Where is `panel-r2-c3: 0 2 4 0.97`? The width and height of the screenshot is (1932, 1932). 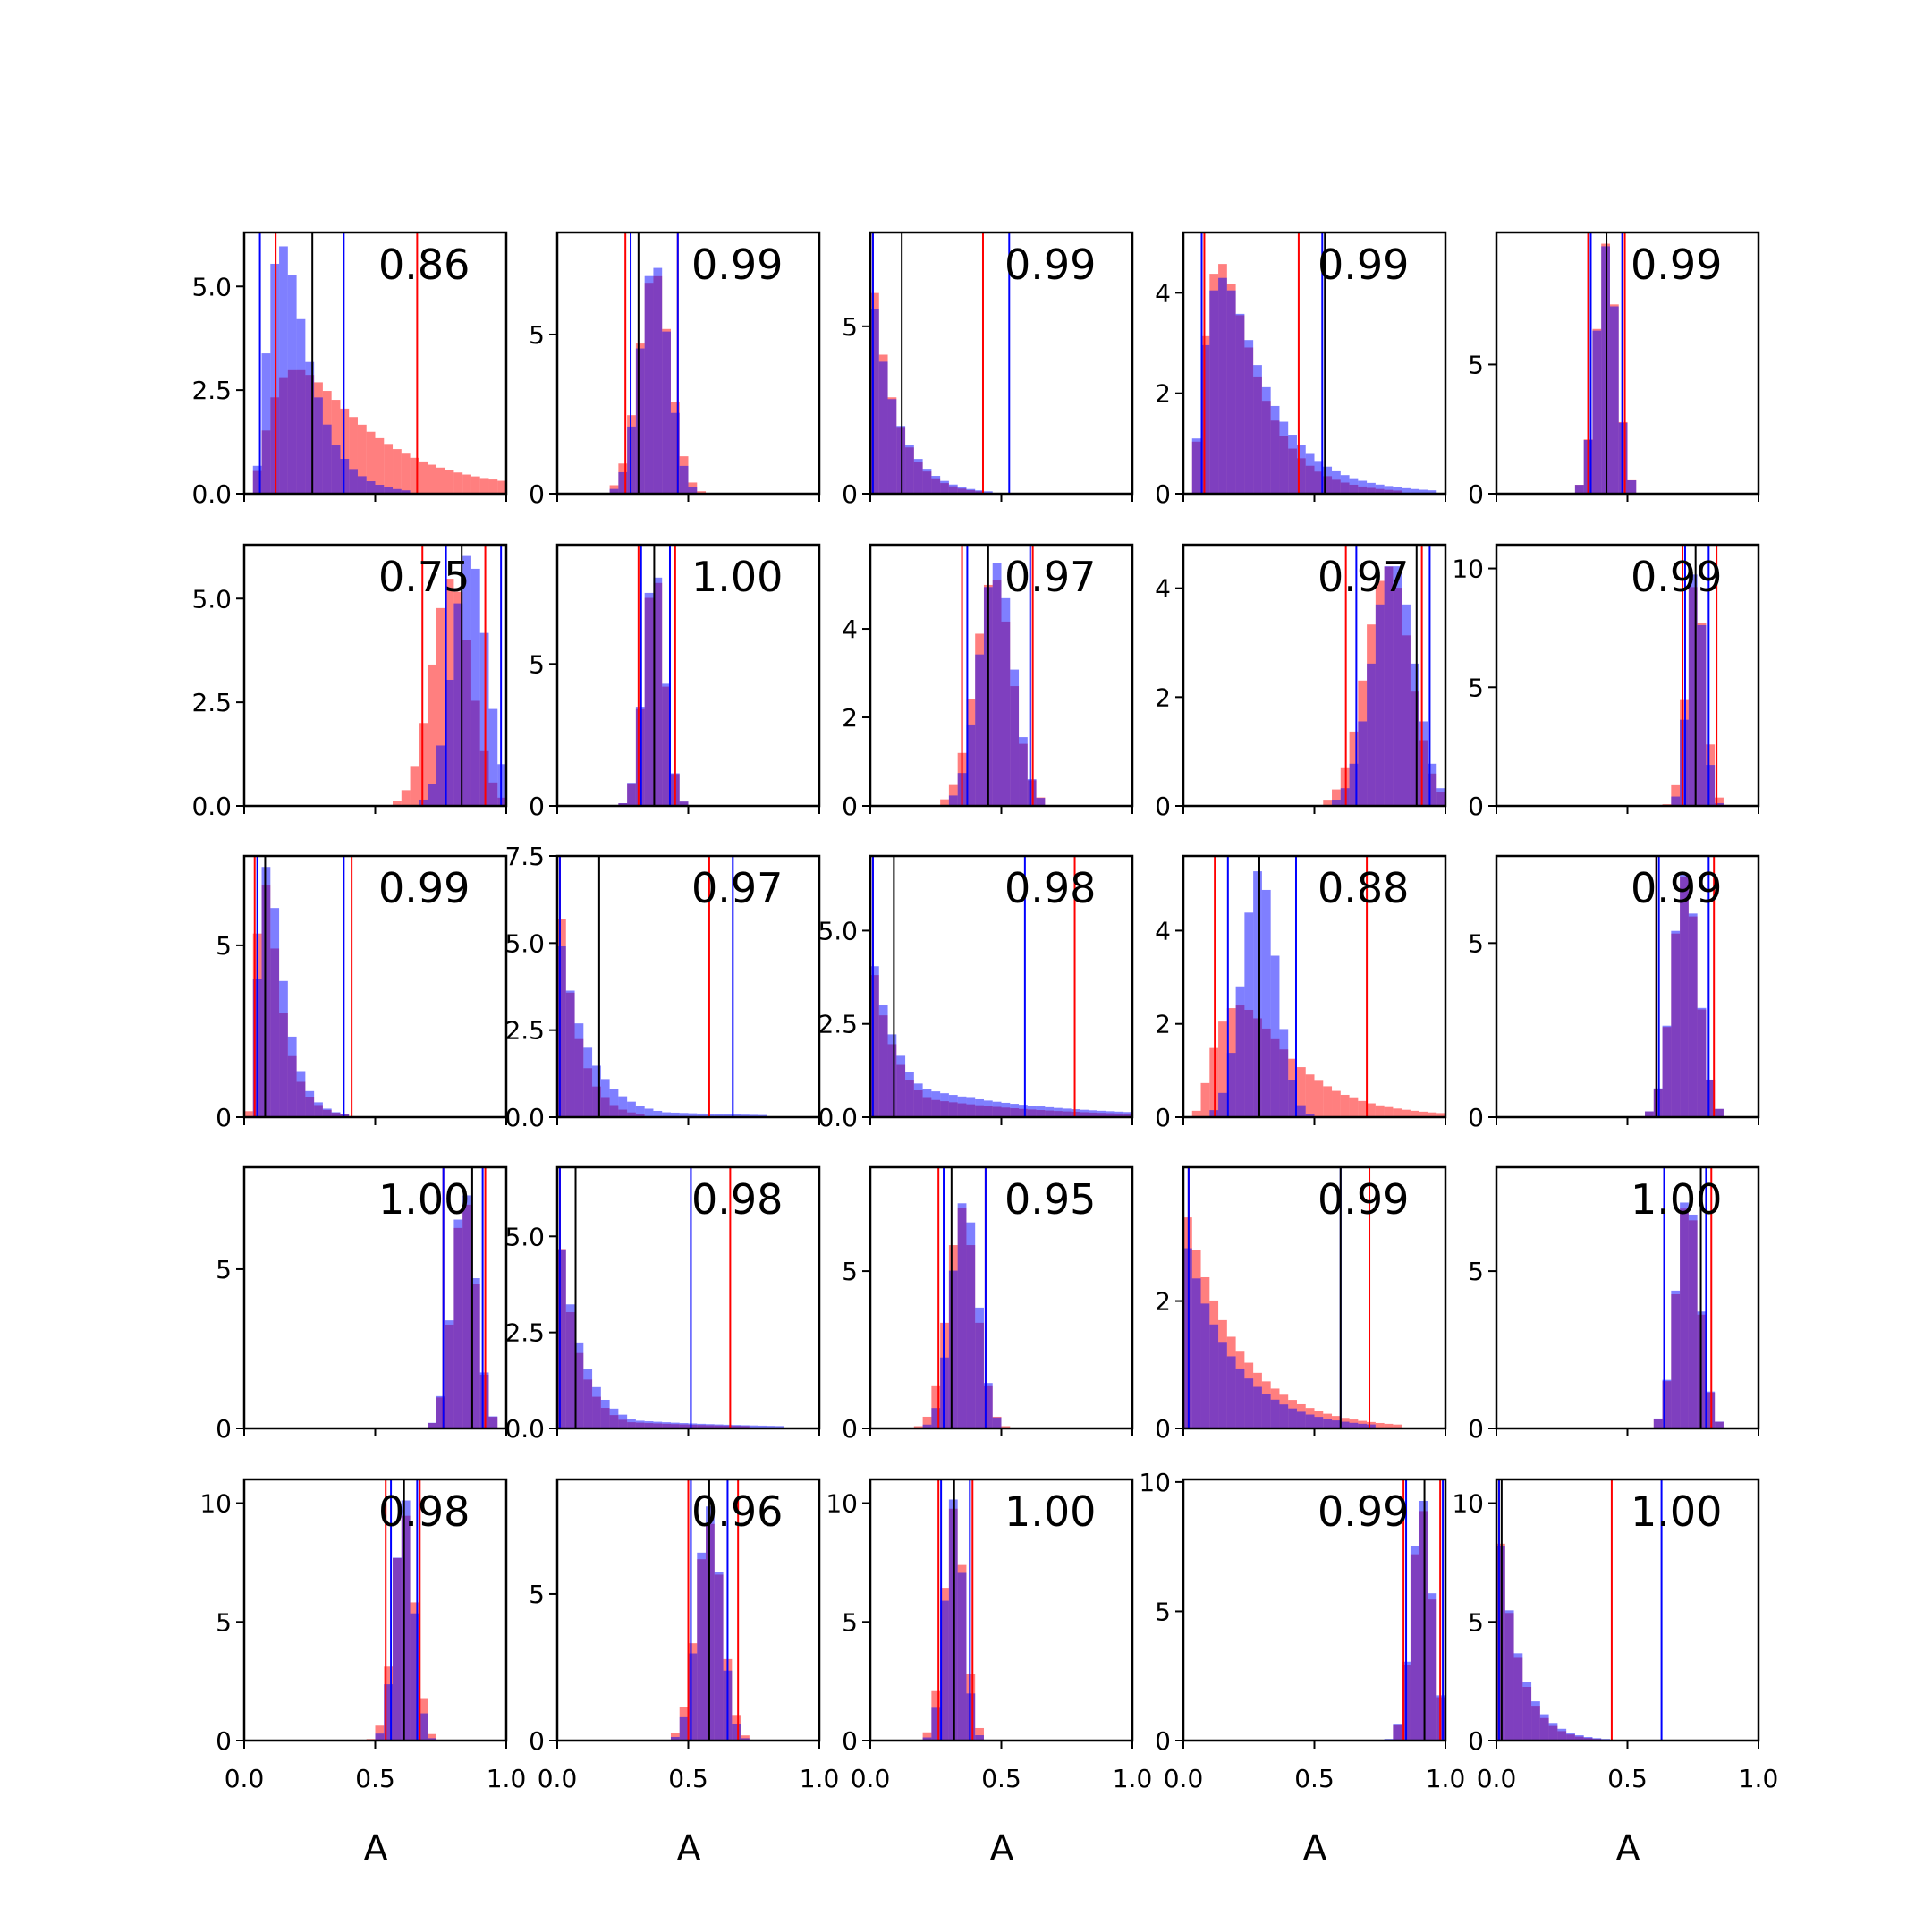
panel-r2-c3: 0 2 4 0.97 is located at coordinates (988, 682).